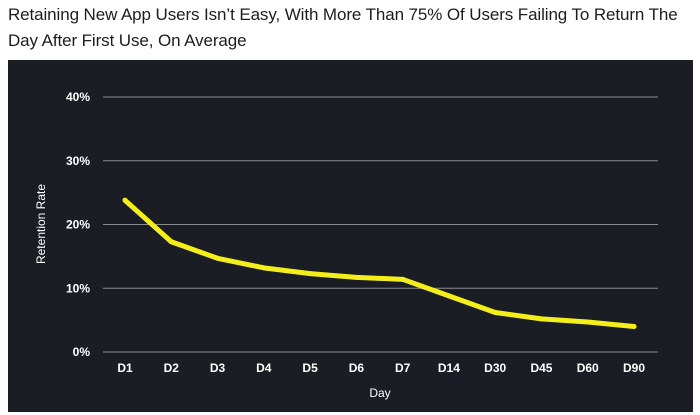 Image resolution: width=700 pixels, height=415 pixels. What do you see at coordinates (381, 368) in the screenshot?
I see `x-tick-labels: D1 D2 D3 D4 D5 D6 D7 D14 D30 D45 D60 D90` at bounding box center [381, 368].